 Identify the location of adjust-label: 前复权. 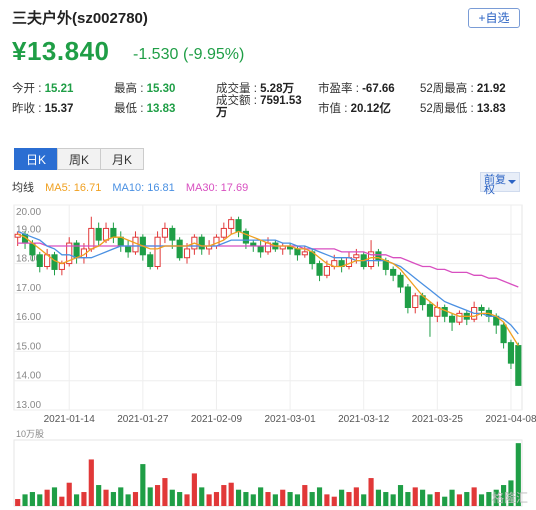
(495, 185).